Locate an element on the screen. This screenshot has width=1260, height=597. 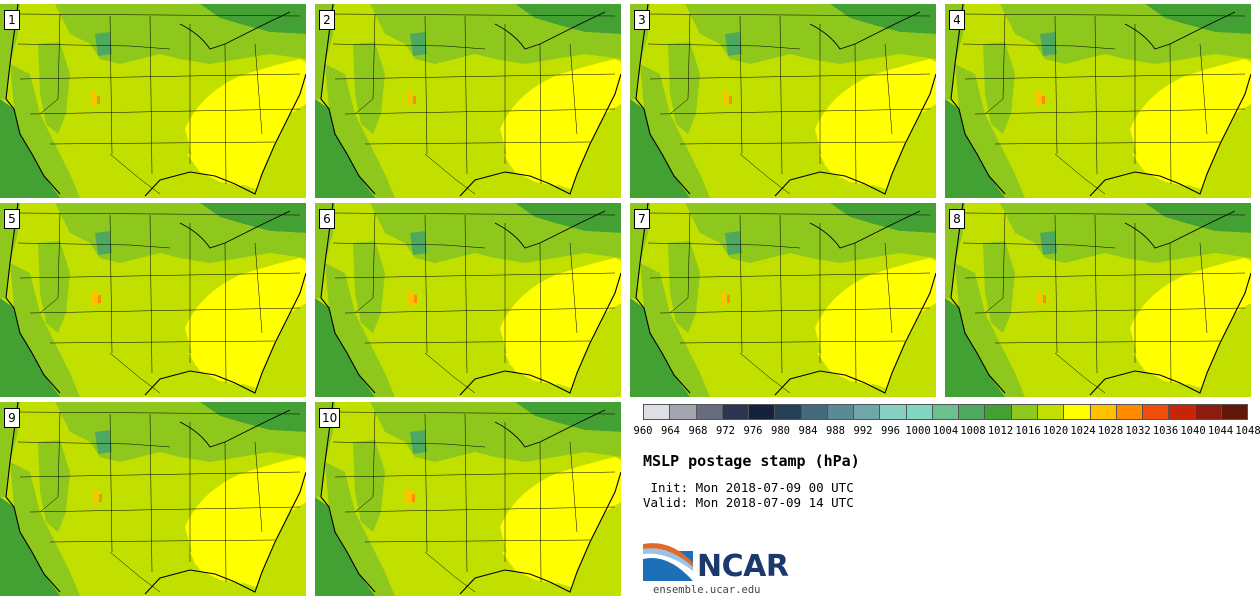
colorbar-tick-label: 960 is located at coordinates (643, 431).